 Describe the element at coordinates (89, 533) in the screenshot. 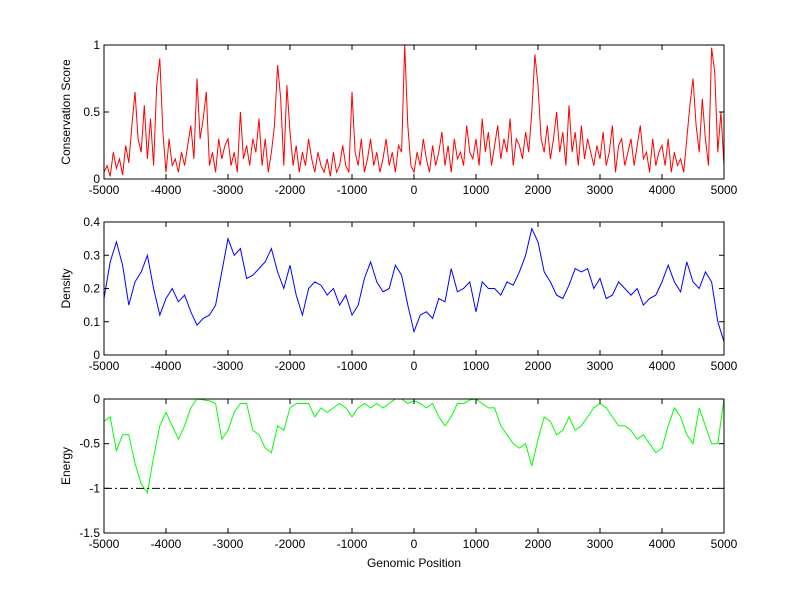

I see `y-tick-label: -1.5` at that location.